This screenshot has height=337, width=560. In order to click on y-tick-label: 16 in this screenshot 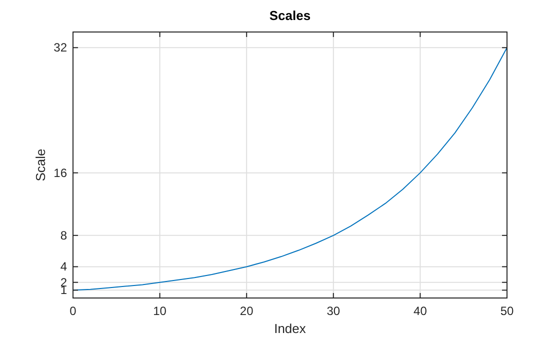, I will do `click(61, 173)`.